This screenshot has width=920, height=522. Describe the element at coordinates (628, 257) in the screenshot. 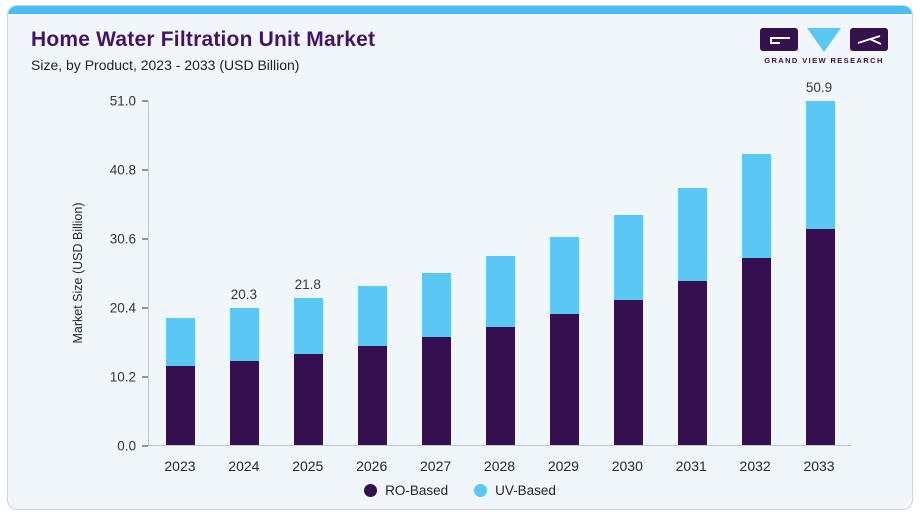

I see `bar-segment-uv-2030` at that location.